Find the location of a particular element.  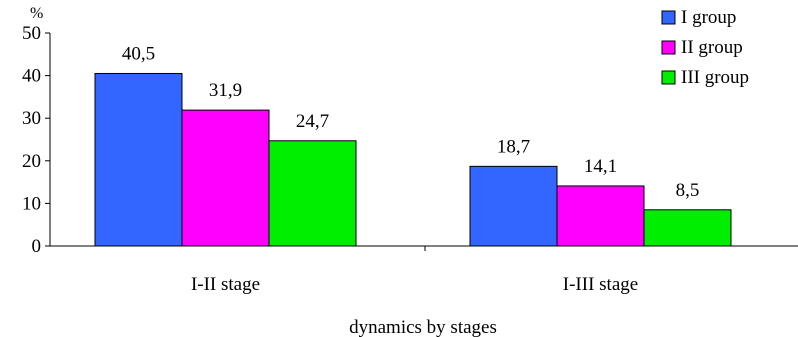

y-tick-label: 50 is located at coordinates (31, 33).